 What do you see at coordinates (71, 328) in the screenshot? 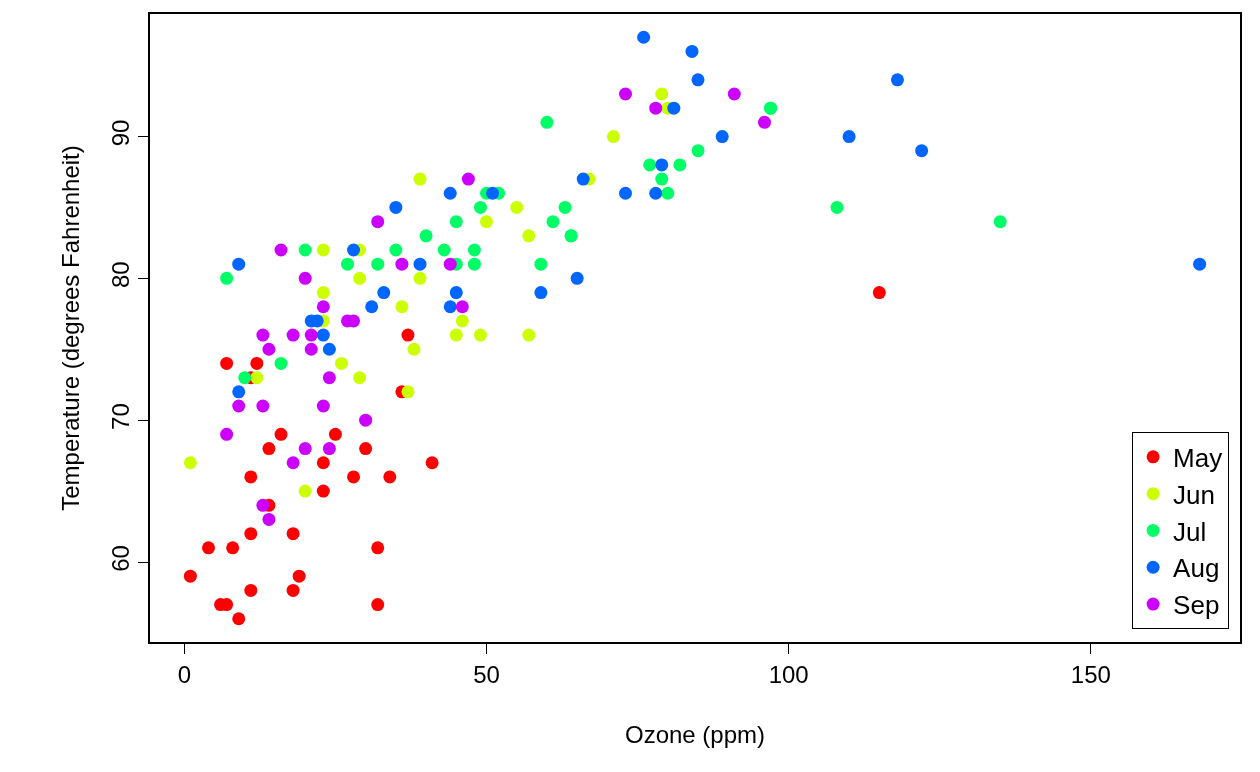
I see `y-axis-title: Temperature (degrees Fahrenheit)` at bounding box center [71, 328].